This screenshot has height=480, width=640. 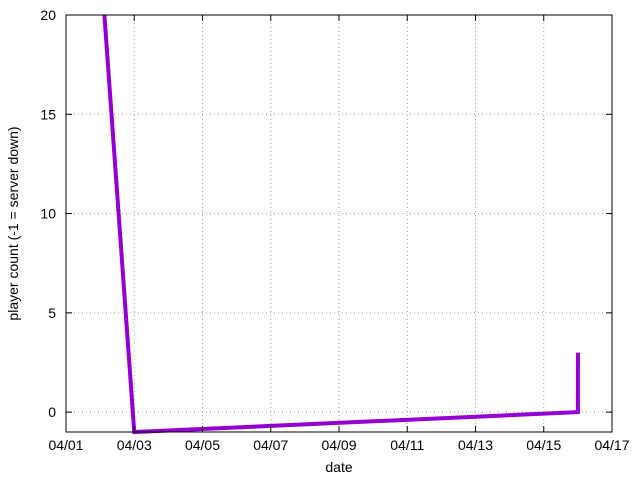 I want to click on x-axis-label: date, so click(x=338, y=467).